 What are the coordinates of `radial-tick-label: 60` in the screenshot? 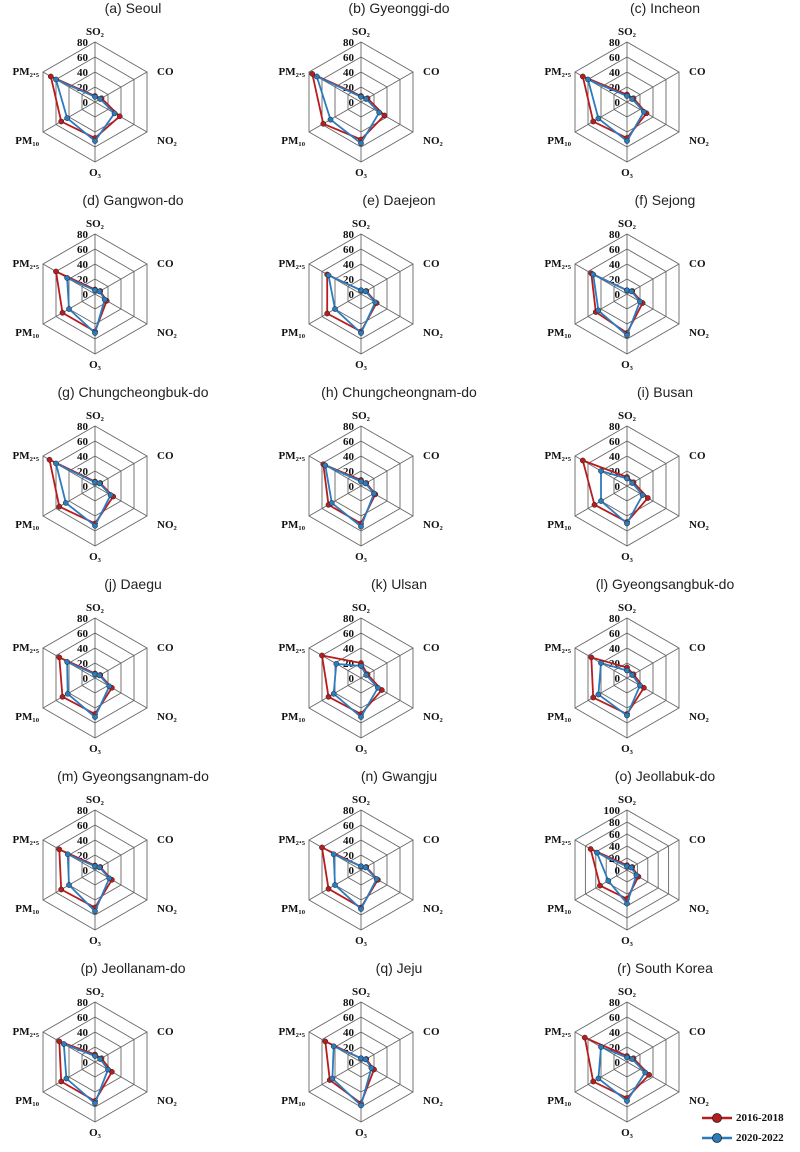 It's located at (615, 250).